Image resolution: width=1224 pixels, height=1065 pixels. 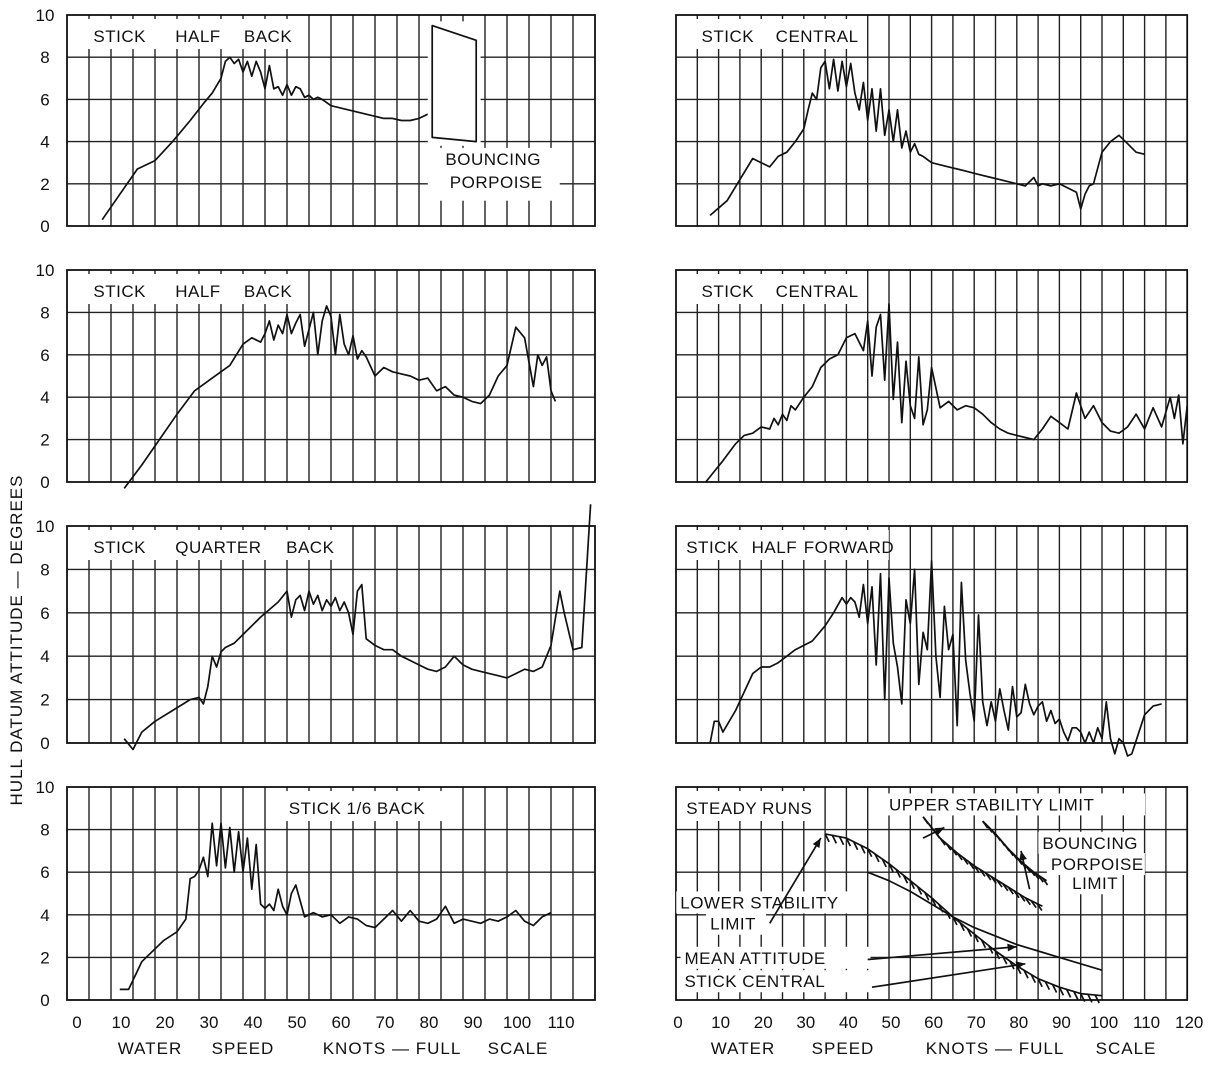 I want to click on chart-panel-6: STICK HALF FORWARD, so click(x=932, y=641).